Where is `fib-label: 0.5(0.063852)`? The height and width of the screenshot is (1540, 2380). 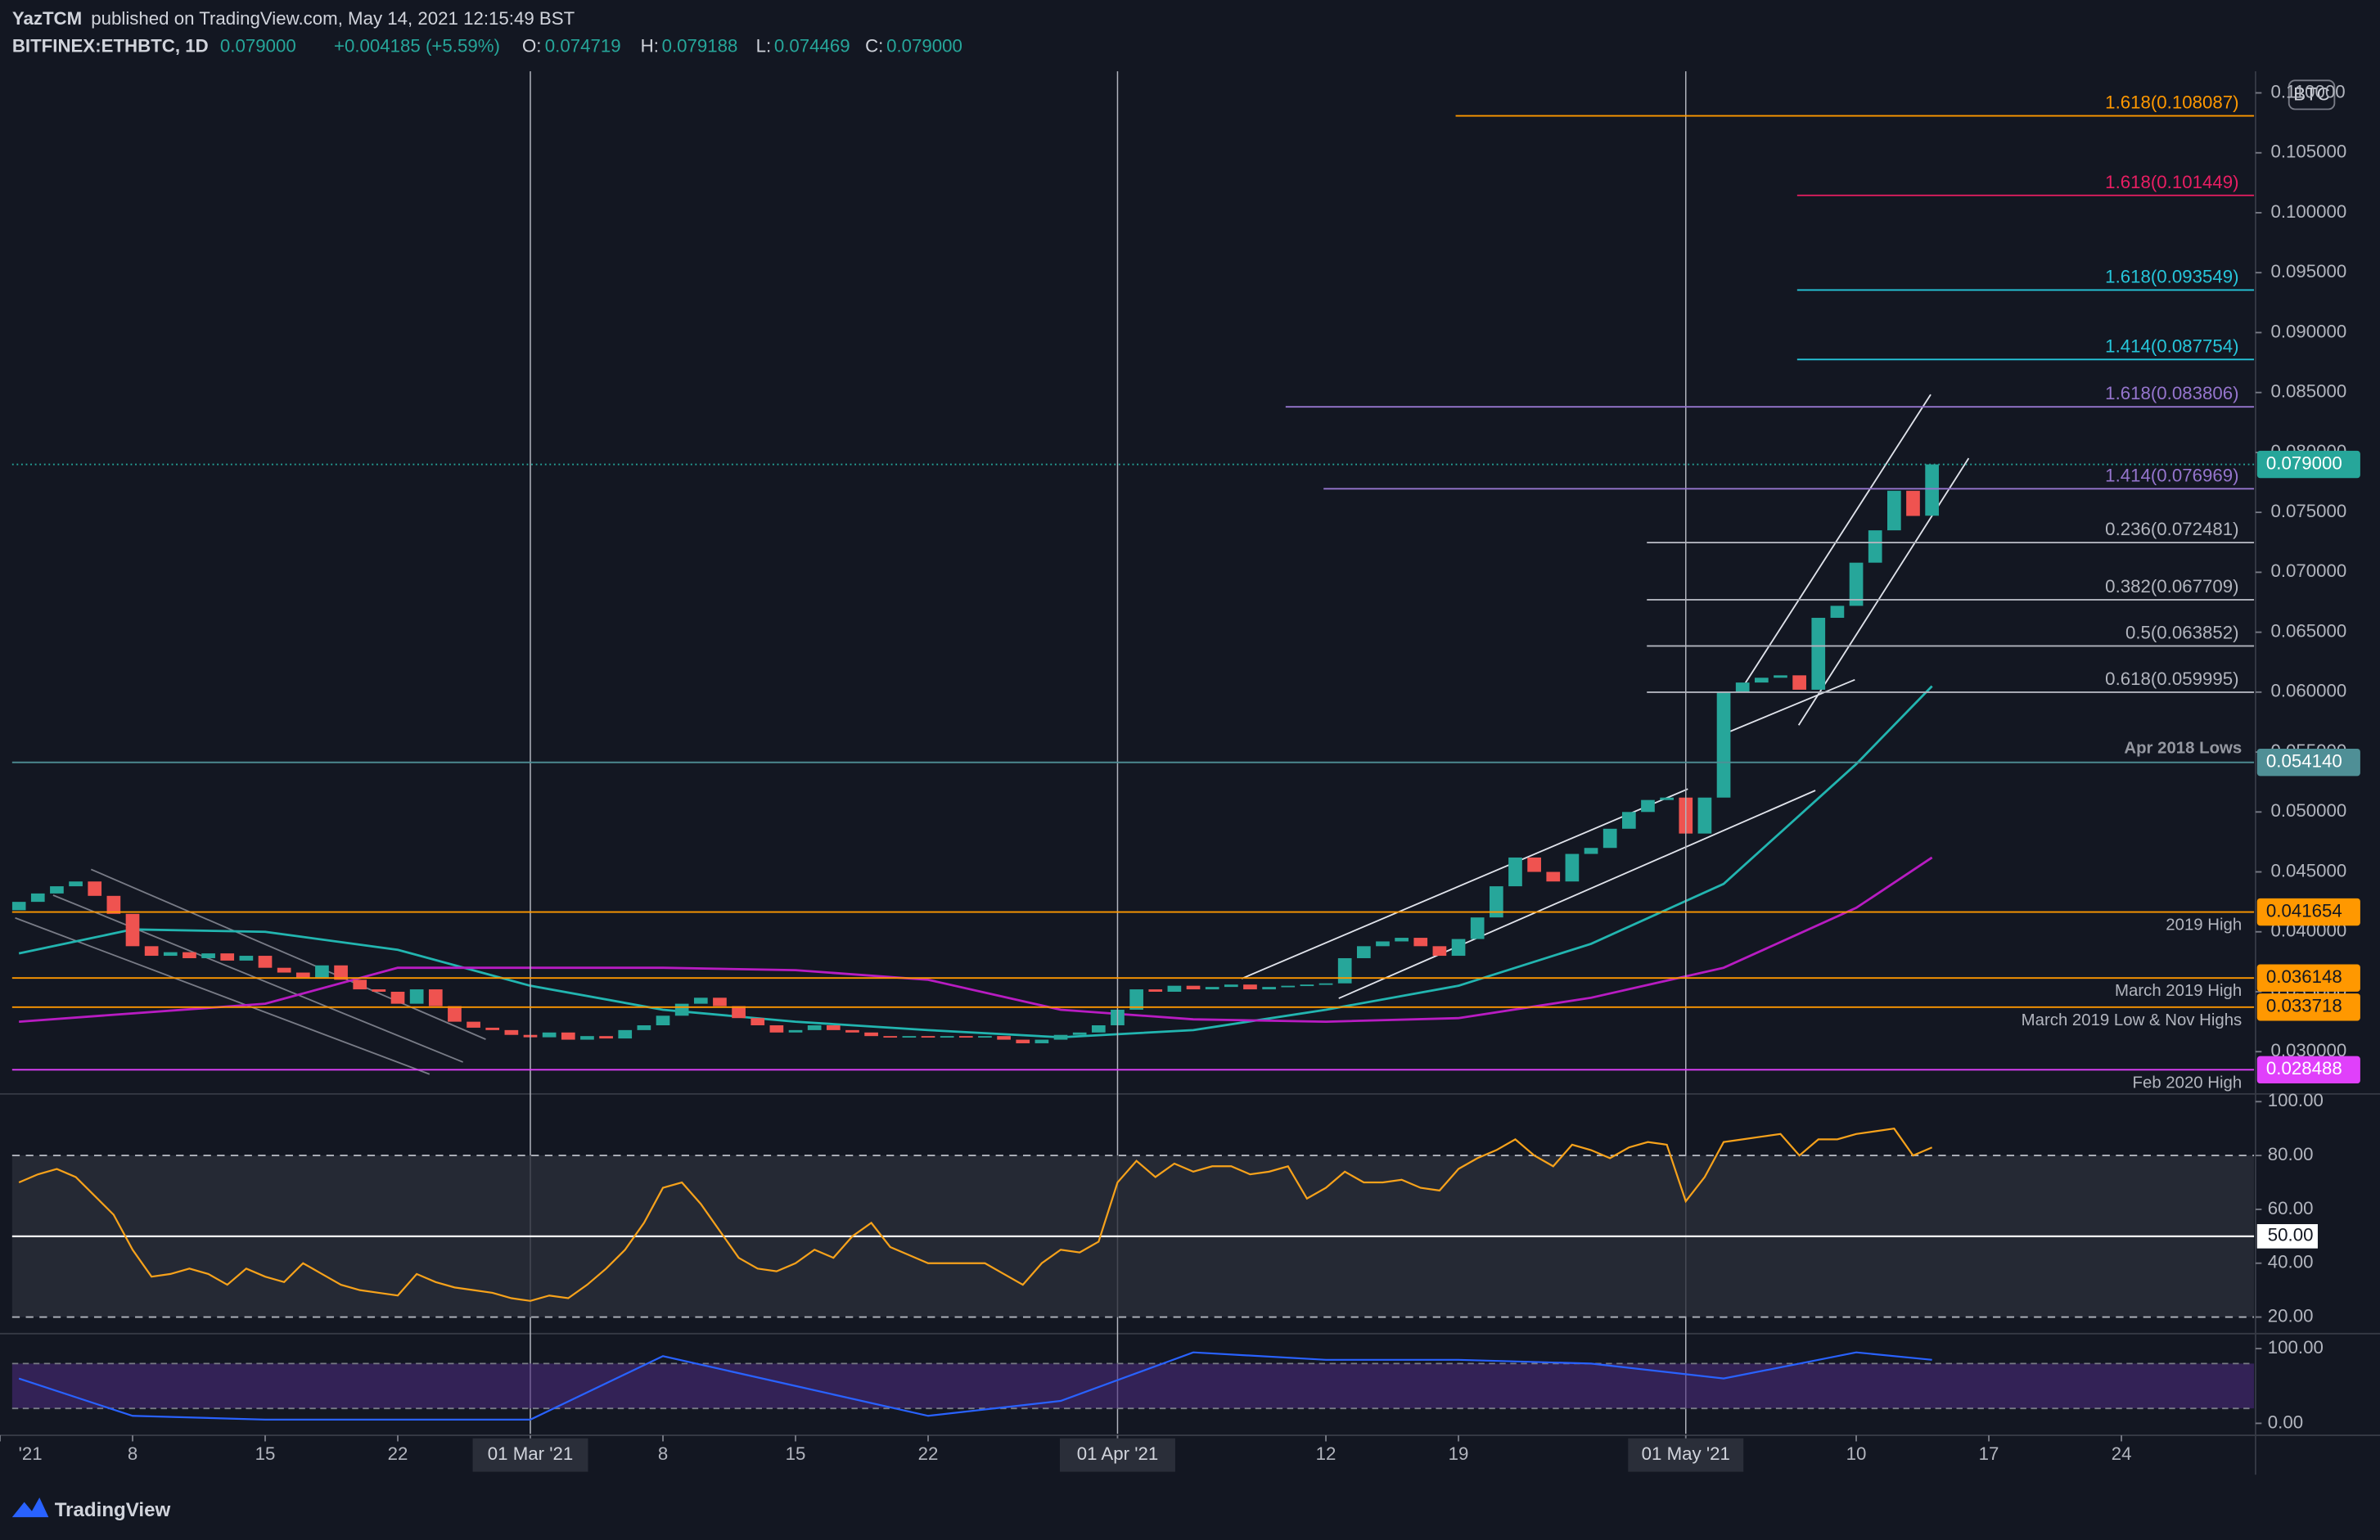
fib-label: 0.5(0.063852) is located at coordinates (2182, 632).